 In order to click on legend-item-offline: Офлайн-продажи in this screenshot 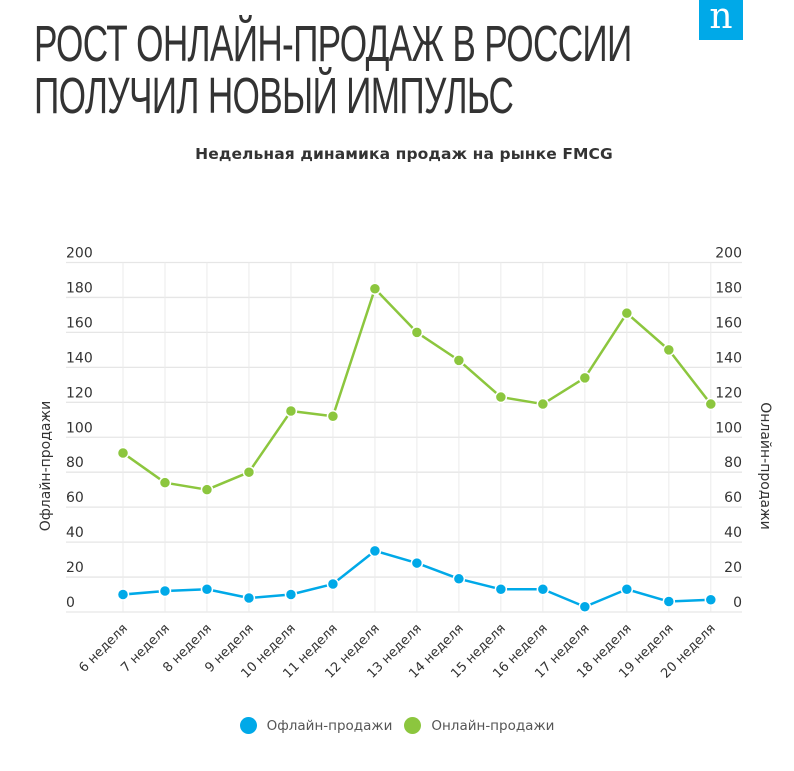, I will do `click(316, 725)`.